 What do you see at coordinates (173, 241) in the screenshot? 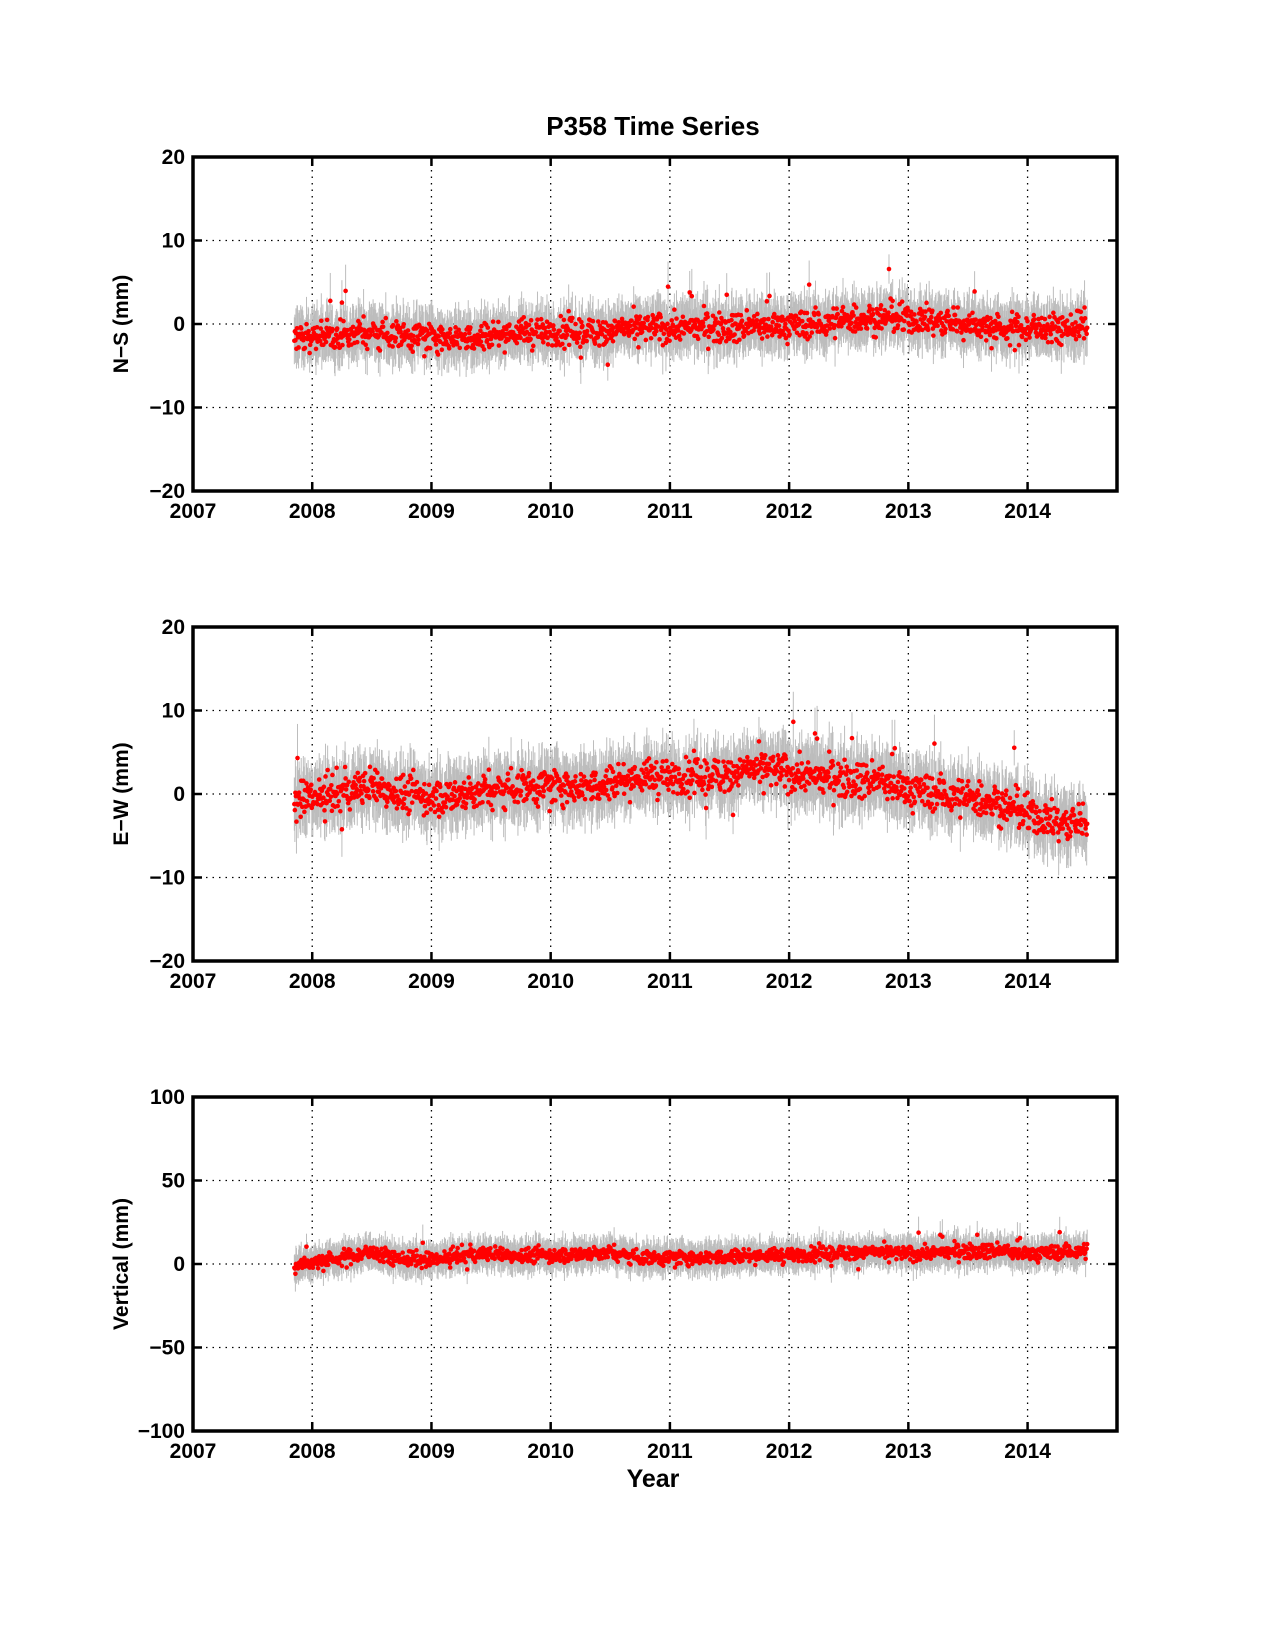
I see `y-tick-label: 10` at bounding box center [173, 241].